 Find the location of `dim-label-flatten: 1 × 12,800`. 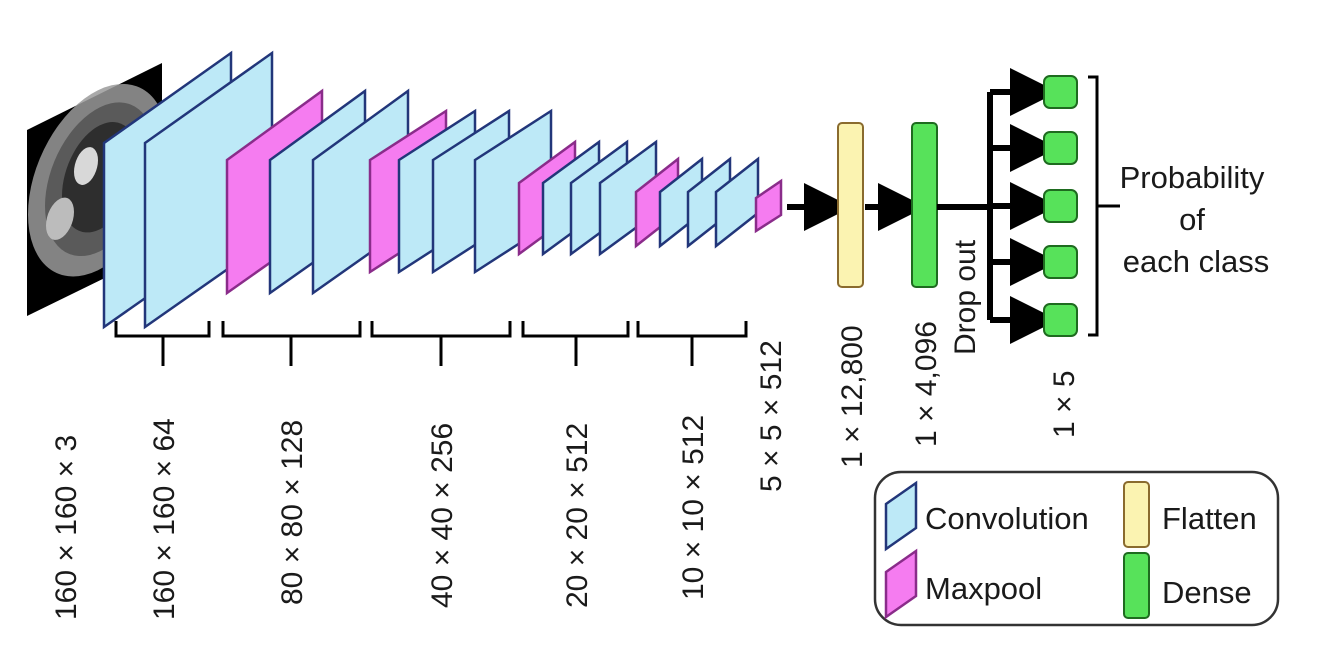

dim-label-flatten: 1 × 12,800 is located at coordinates (852, 396).